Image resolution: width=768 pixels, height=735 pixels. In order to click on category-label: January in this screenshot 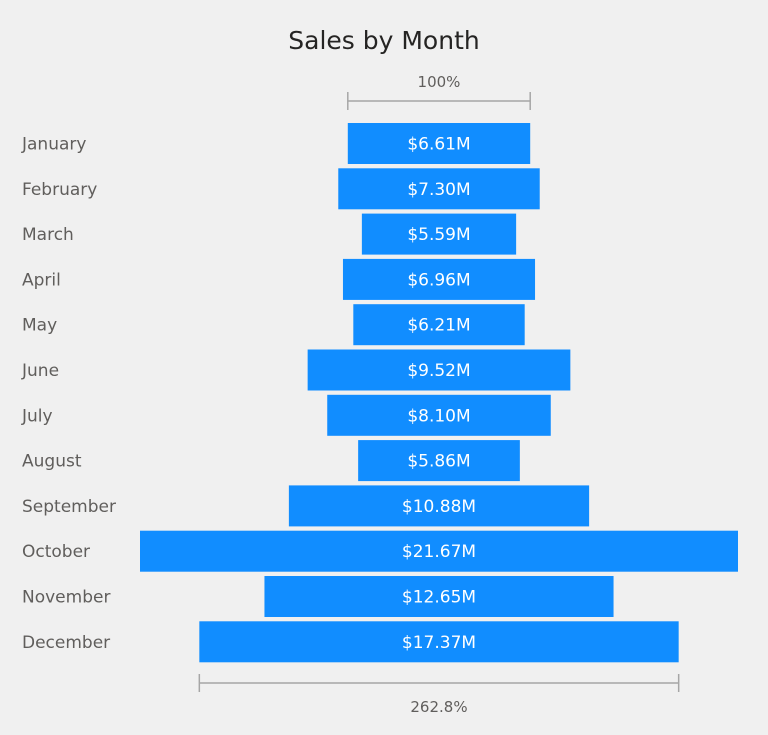, I will do `click(53, 145)`.